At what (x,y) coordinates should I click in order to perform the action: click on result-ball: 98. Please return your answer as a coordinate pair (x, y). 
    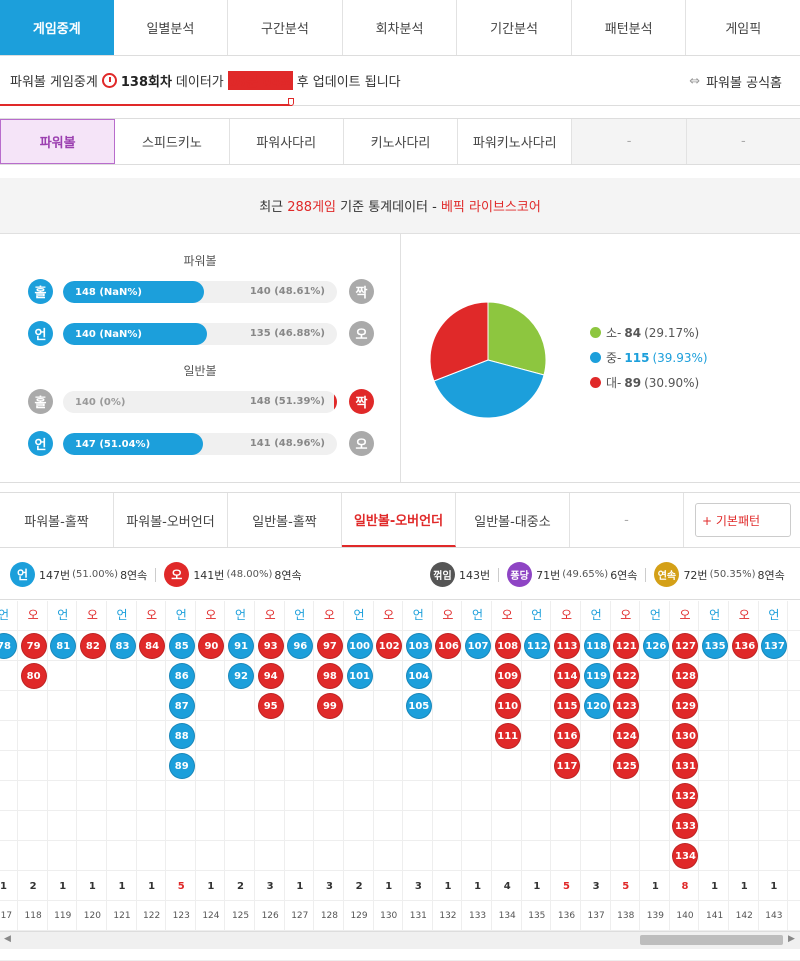
    Looking at the image, I should click on (329, 676).